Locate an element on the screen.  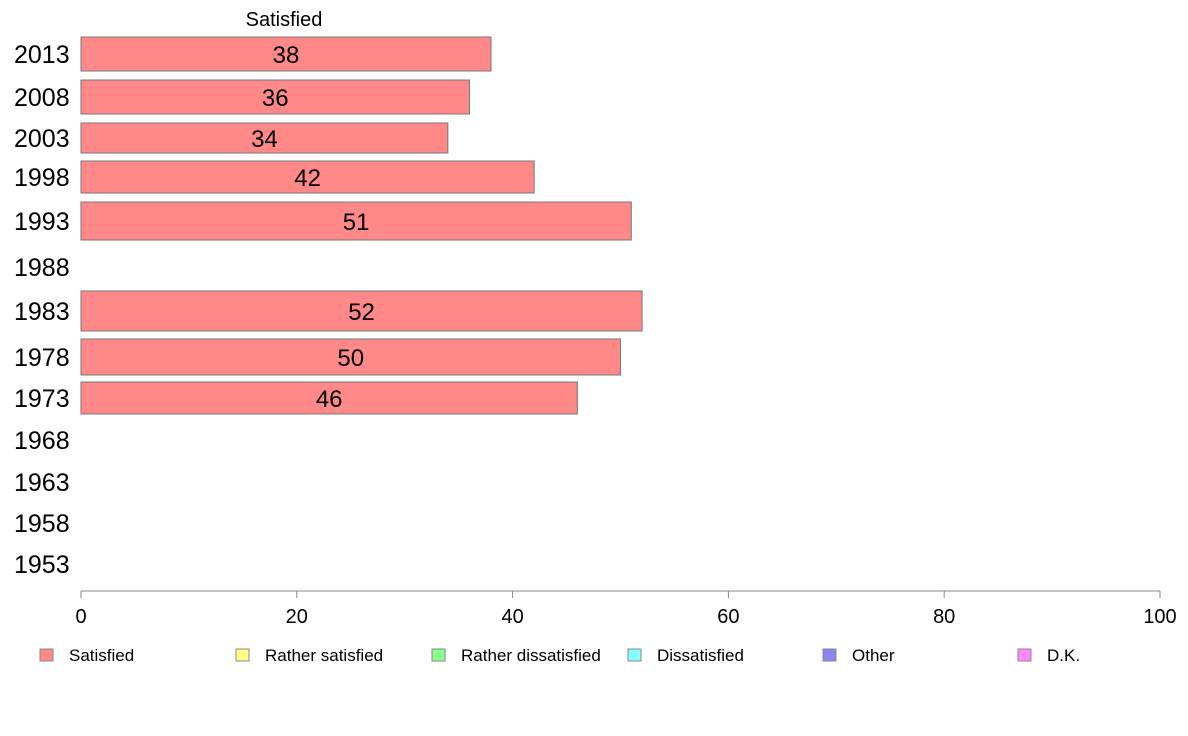
bar-value-label: 36 is located at coordinates (275, 98).